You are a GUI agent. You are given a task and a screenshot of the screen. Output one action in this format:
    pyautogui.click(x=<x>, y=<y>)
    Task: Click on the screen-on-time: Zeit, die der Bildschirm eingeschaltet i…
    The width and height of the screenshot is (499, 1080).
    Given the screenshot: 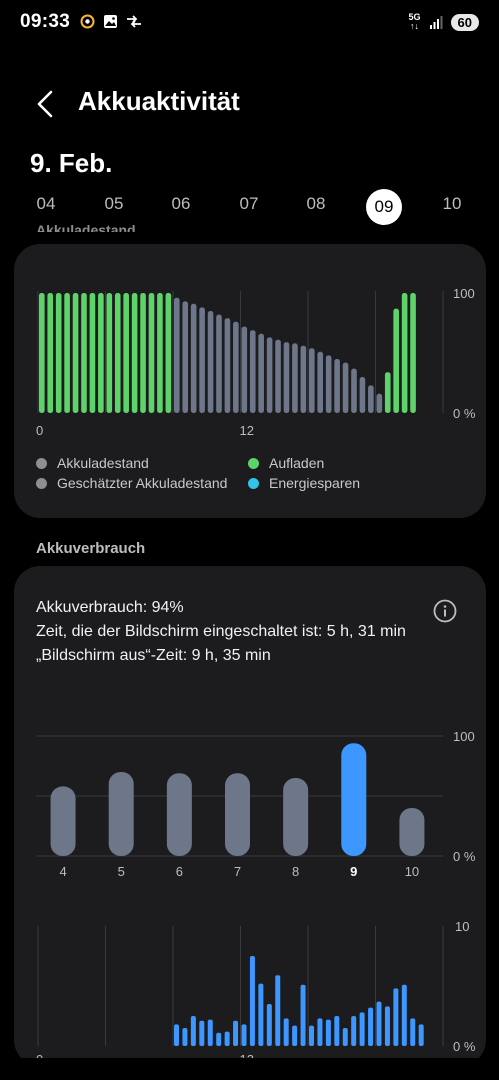 What is the action you would take?
    pyautogui.click(x=221, y=631)
    